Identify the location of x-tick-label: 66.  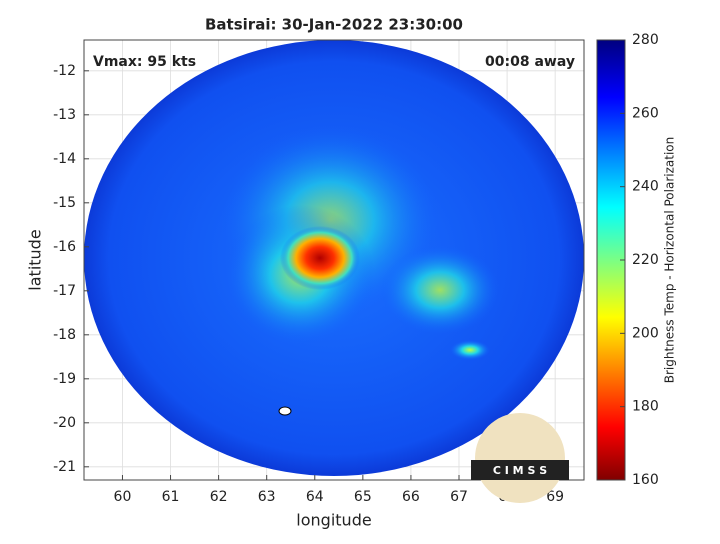
(411, 497).